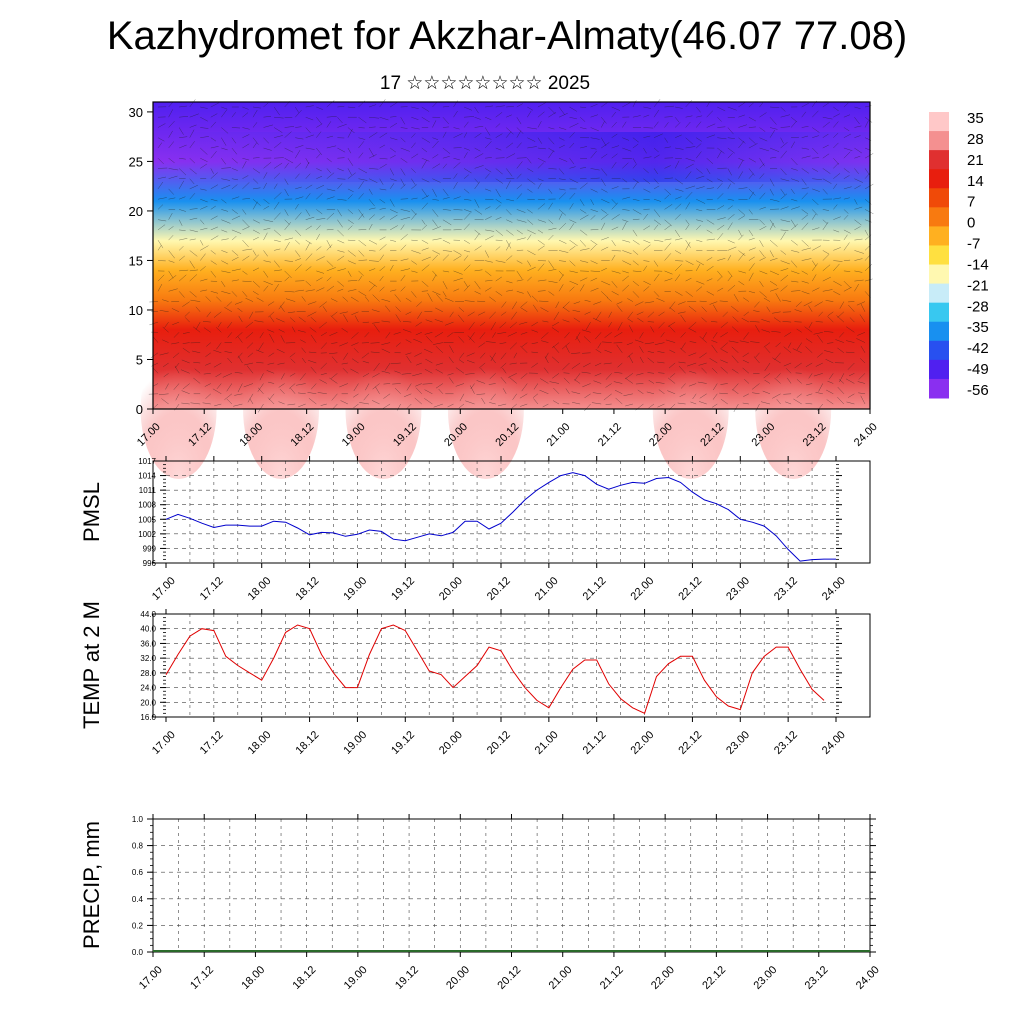  Describe the element at coordinates (91, 512) in the screenshot. I see `pmsl-axis-label: PMSL` at that location.